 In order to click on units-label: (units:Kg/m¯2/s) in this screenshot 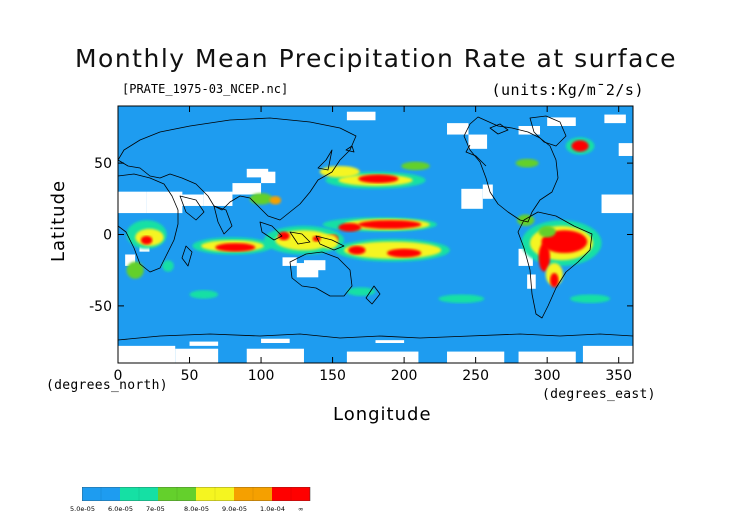, I will do `click(567, 90)`.